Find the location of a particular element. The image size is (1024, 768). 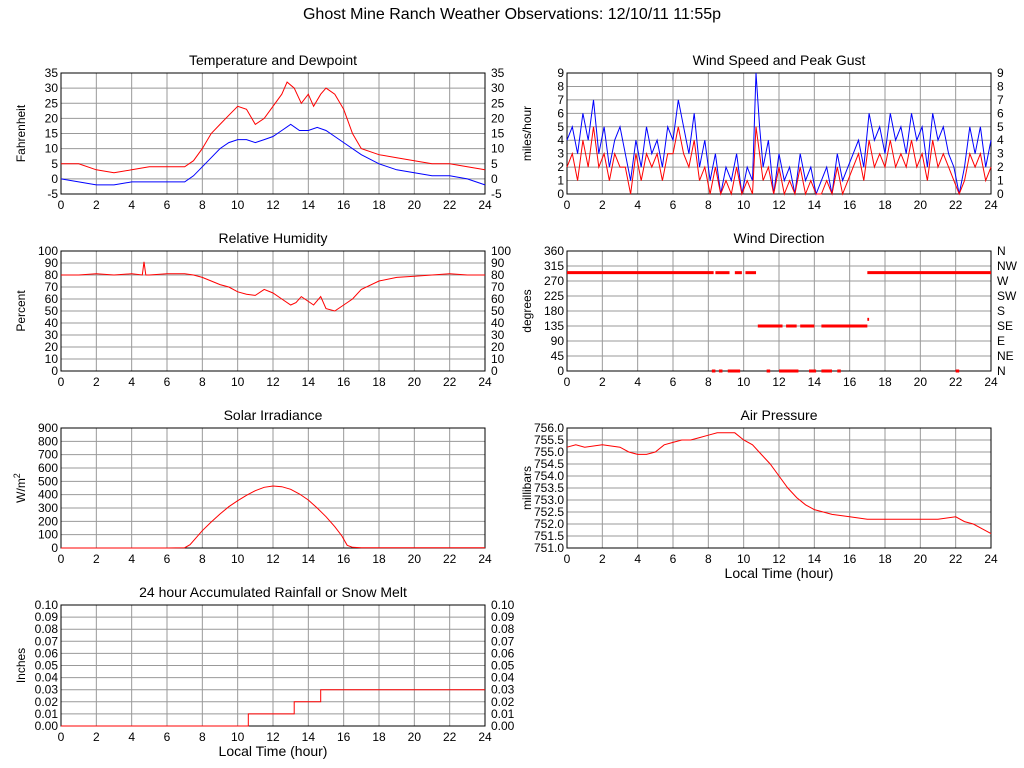

y-tick-label: 200 is located at coordinates (48, 521).